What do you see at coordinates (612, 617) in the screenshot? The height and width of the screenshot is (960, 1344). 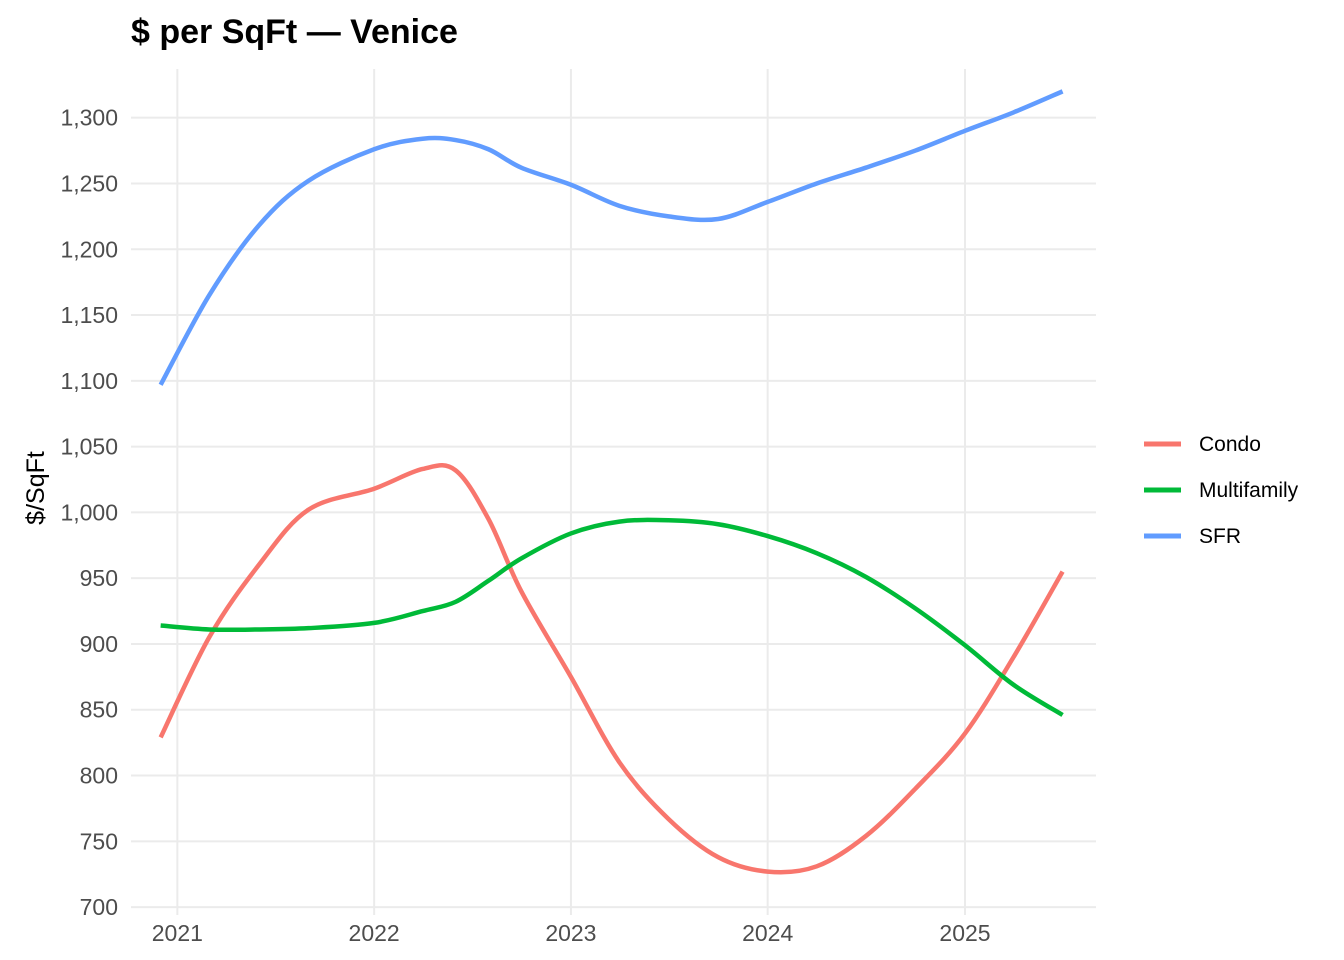 I see `series-line-multifamily` at bounding box center [612, 617].